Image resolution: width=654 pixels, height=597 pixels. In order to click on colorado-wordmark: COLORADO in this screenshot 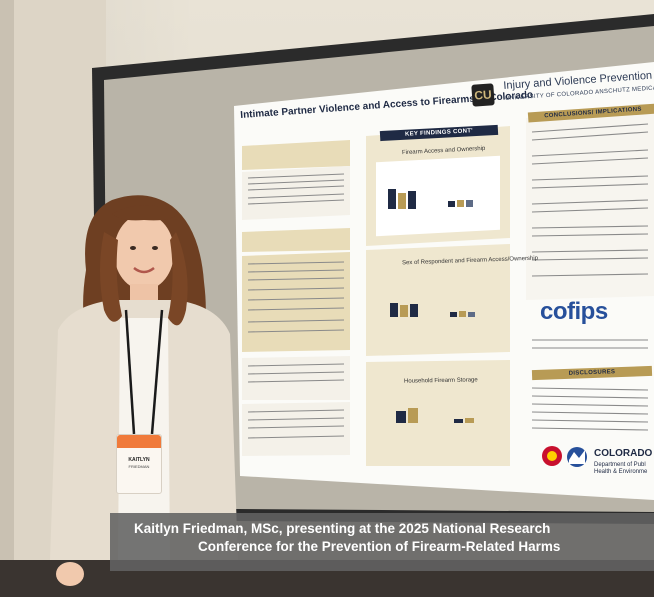, I will do `click(623, 453)`.